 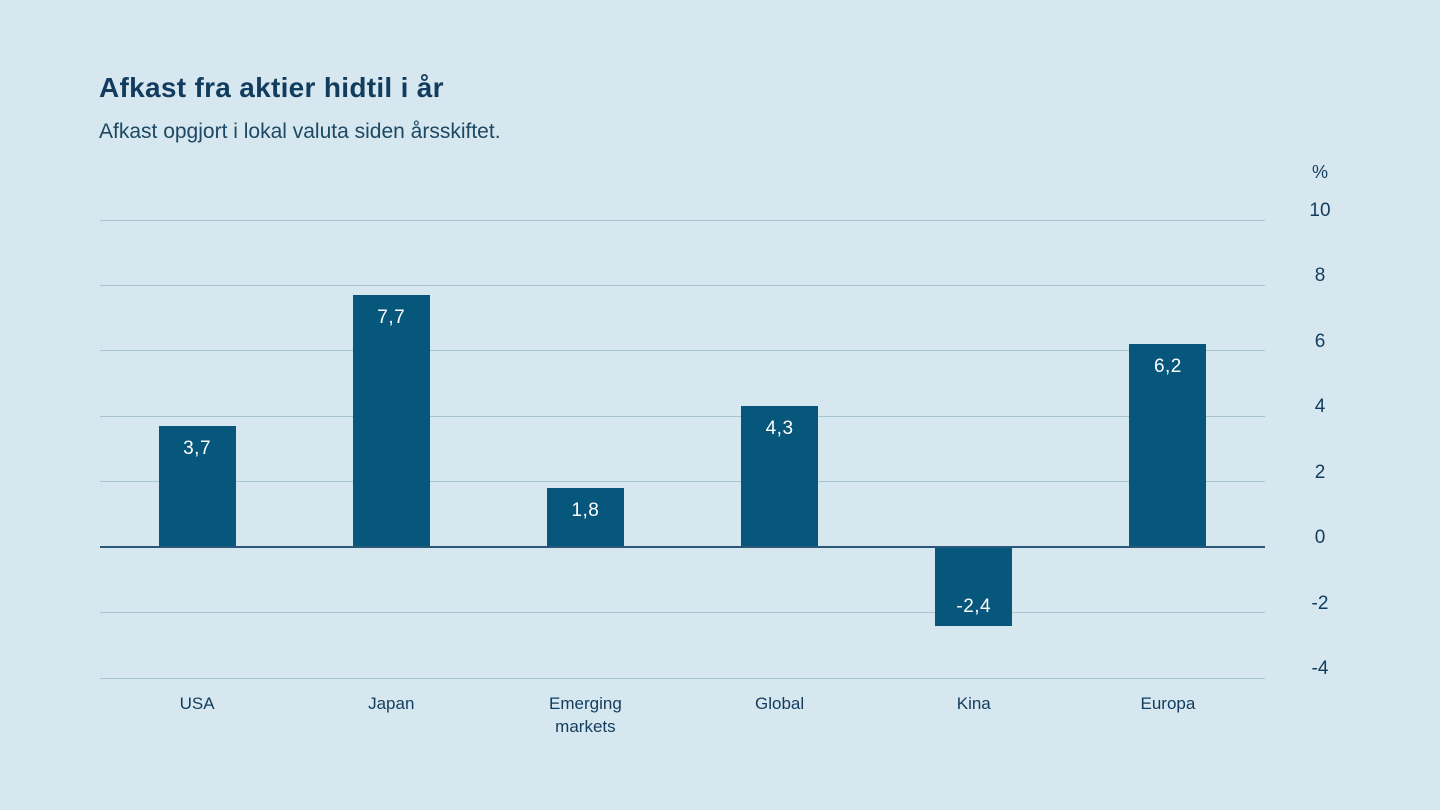 I want to click on category-label: Europa, so click(x=1168, y=703).